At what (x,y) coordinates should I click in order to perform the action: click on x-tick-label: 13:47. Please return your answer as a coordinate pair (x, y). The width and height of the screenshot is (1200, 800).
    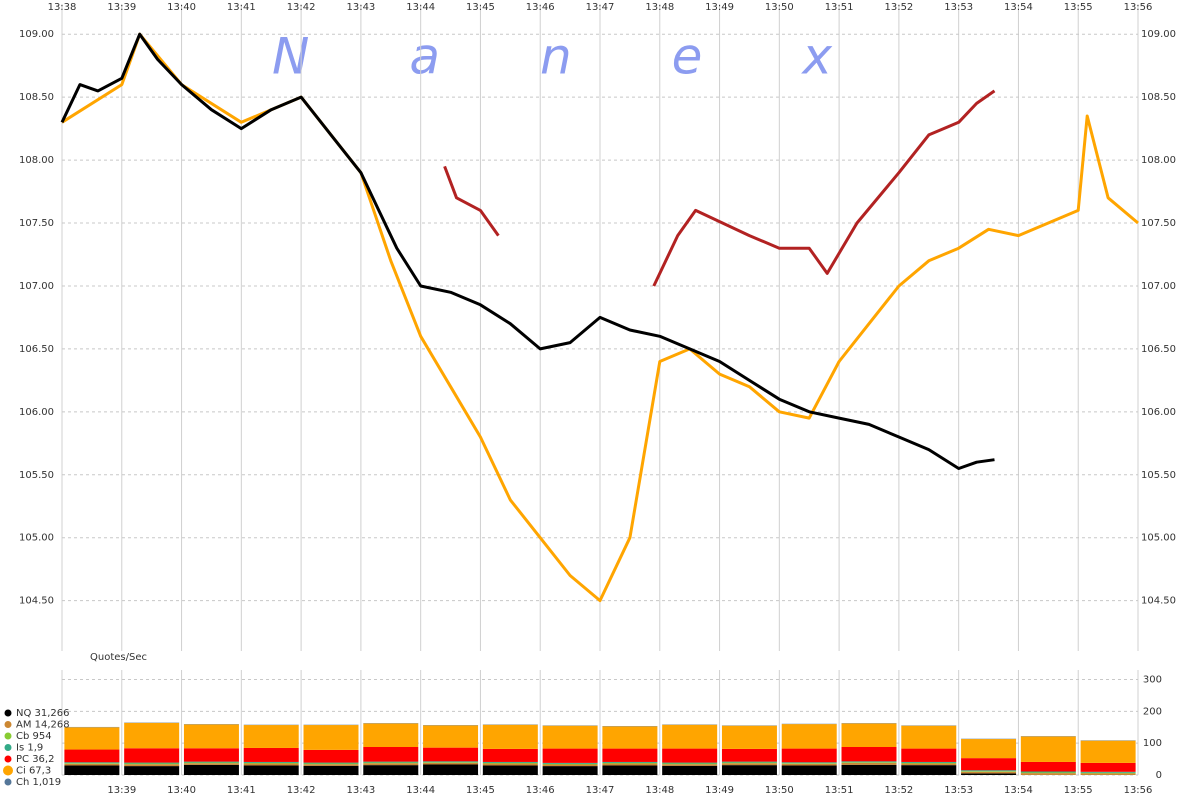
    Looking at the image, I should click on (600, 790).